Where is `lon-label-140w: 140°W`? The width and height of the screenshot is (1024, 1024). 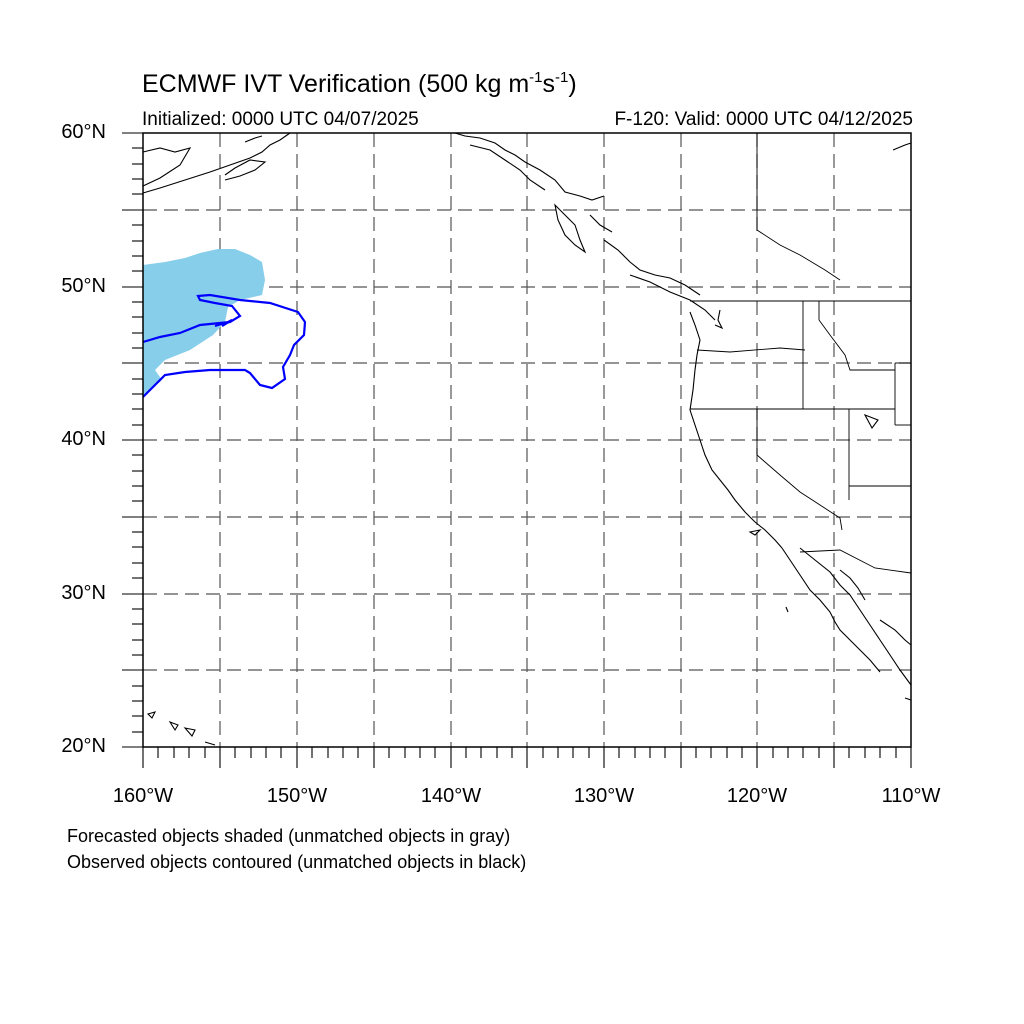 lon-label-140w: 140°W is located at coordinates (451, 796).